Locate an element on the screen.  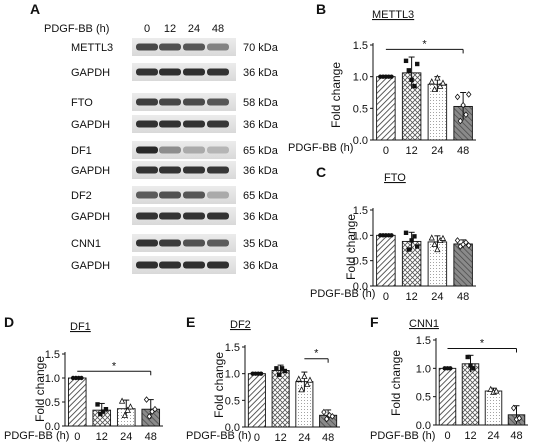
x-tick-label: 48 is located at coordinates (463, 151).